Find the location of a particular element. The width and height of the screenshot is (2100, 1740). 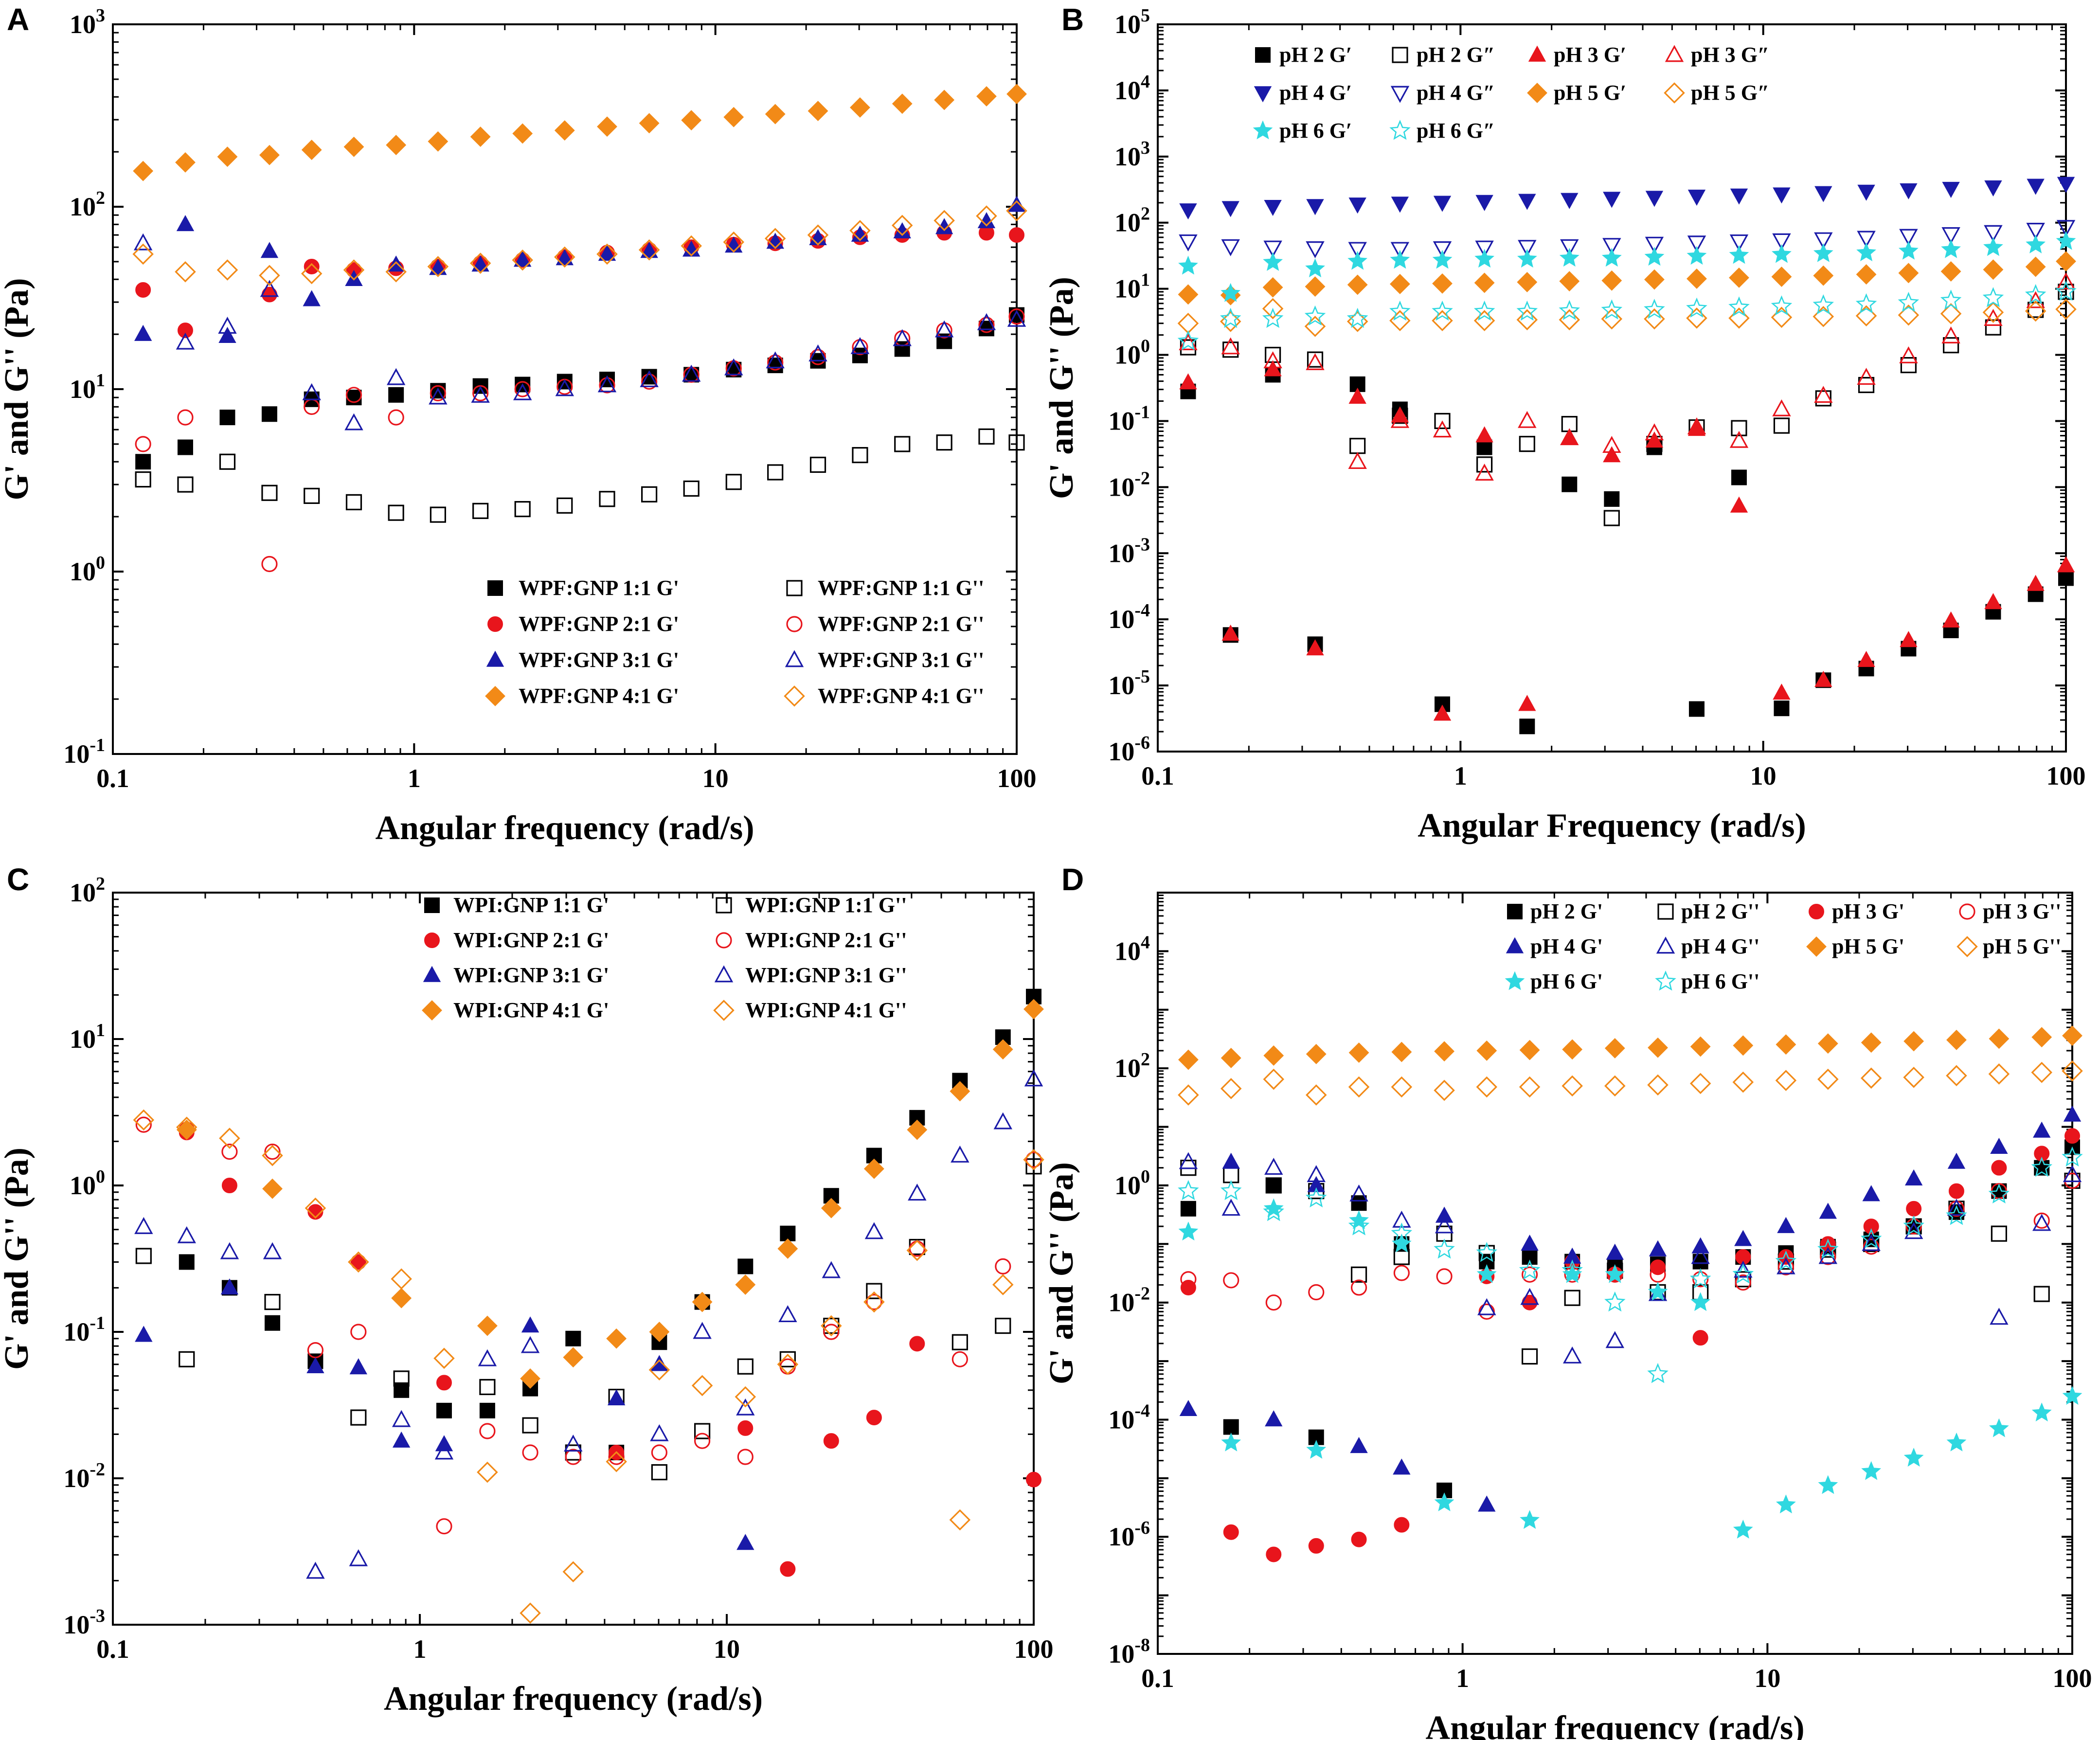

panel-letter: A is located at coordinates (18, 19).